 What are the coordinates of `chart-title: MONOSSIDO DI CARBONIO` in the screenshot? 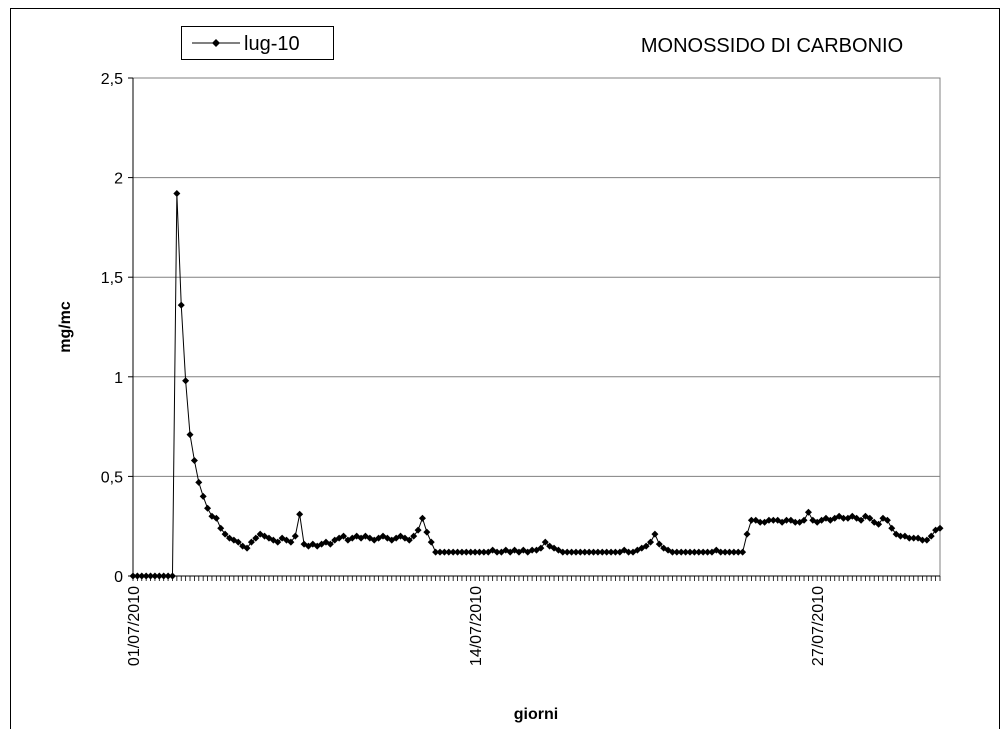 It's located at (772, 46).